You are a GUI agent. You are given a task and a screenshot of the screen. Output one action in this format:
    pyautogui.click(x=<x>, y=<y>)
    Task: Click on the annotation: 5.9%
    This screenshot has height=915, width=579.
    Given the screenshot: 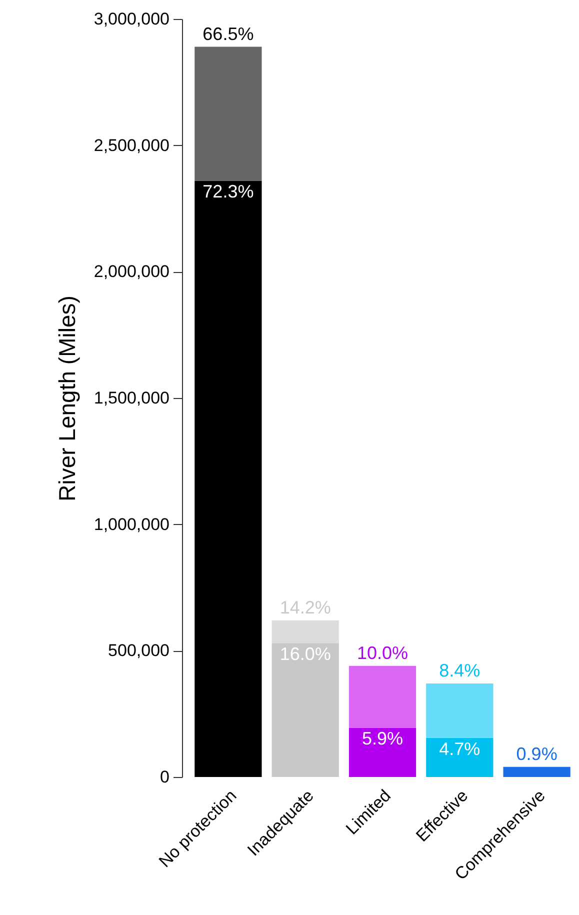 What is the action you would take?
    pyautogui.click(x=383, y=738)
    